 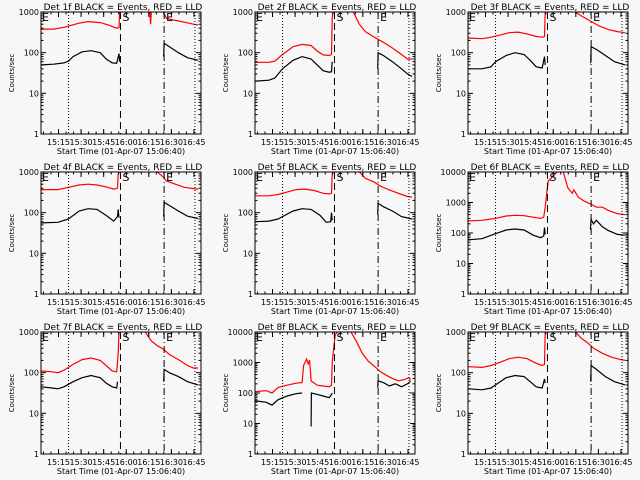 I want to click on panel-title: Det 5f BLACK = Events, RED = LLD, so click(x=337, y=168).